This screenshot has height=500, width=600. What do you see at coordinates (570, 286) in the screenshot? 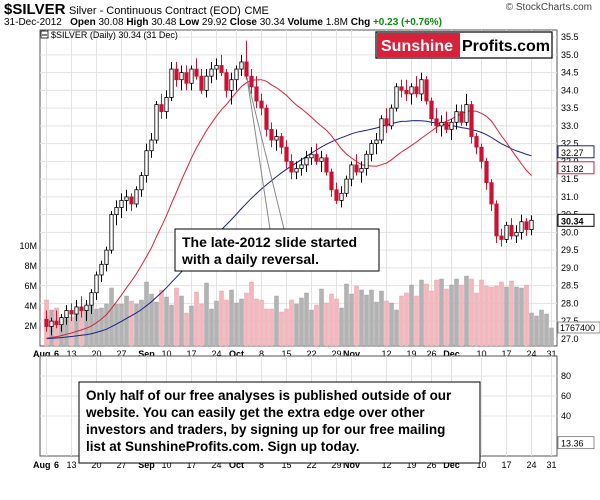
I see `price-tick-label: 28.5` at bounding box center [570, 286].